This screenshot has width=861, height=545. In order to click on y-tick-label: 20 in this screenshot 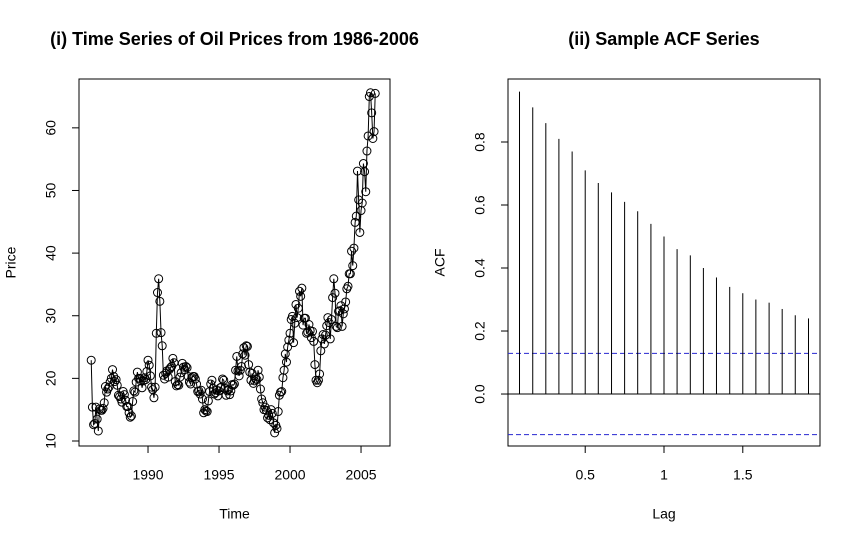, I will do `click(51, 378)`.